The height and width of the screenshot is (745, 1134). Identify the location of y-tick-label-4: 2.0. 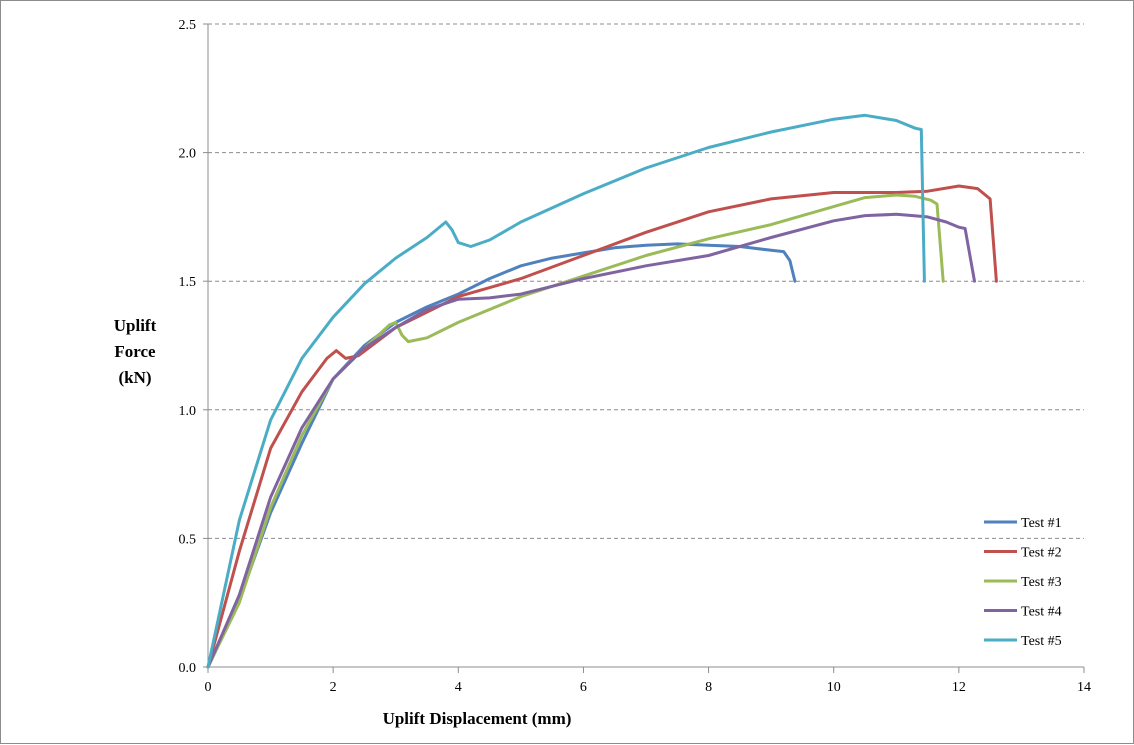
(188, 154).